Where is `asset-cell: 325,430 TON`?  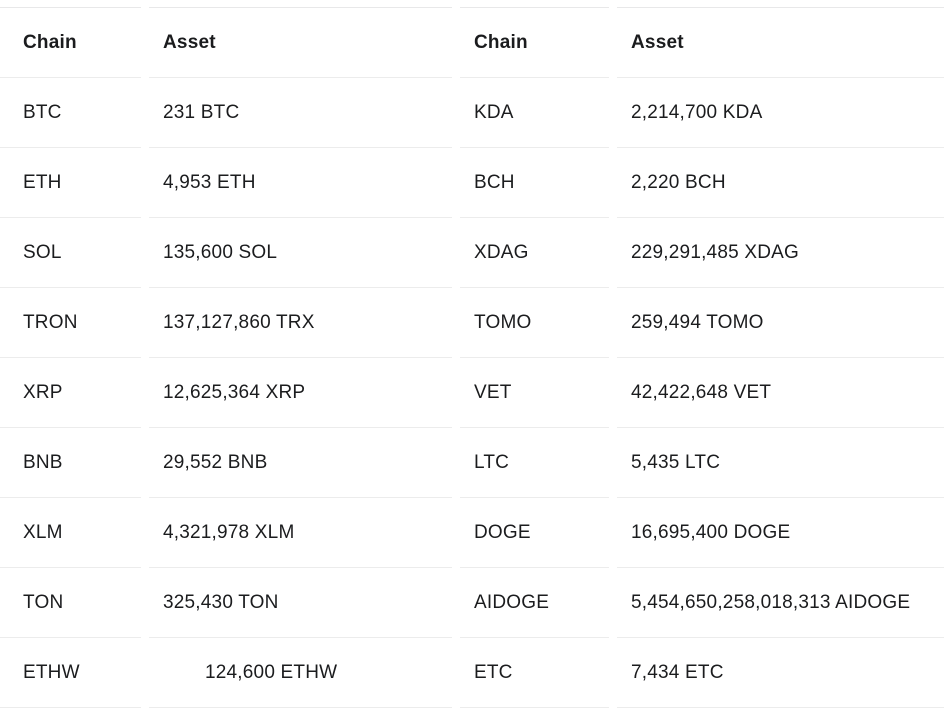
asset-cell: 325,430 TON is located at coordinates (300, 603).